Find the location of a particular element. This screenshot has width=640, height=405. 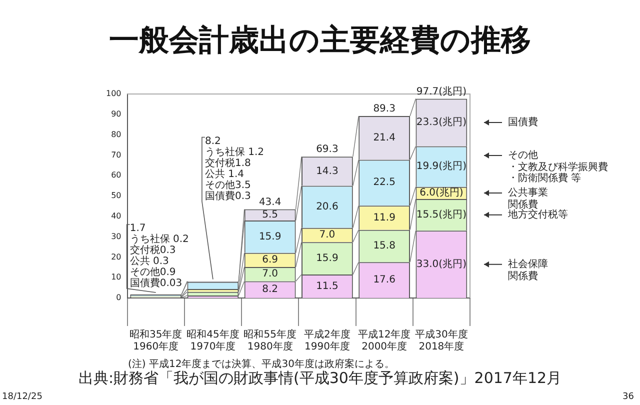

x-tick-label: 平成30年度 2018年度 is located at coordinates (441, 340).